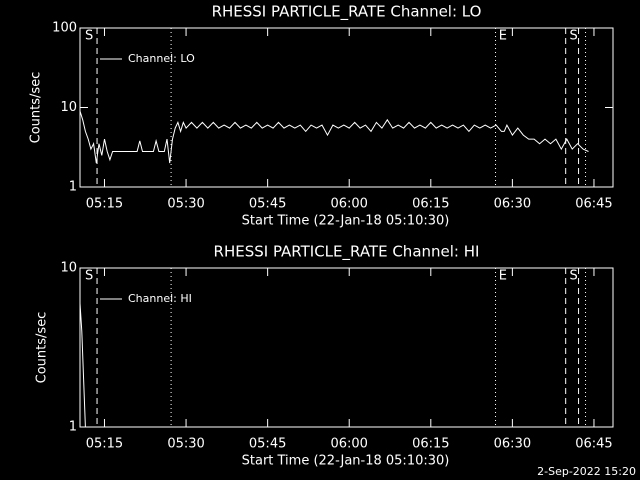 This screenshot has width=640, height=480. Describe the element at coordinates (586, 471) in the screenshot. I see `footer: 2-Sep-2022 15:20` at that location.